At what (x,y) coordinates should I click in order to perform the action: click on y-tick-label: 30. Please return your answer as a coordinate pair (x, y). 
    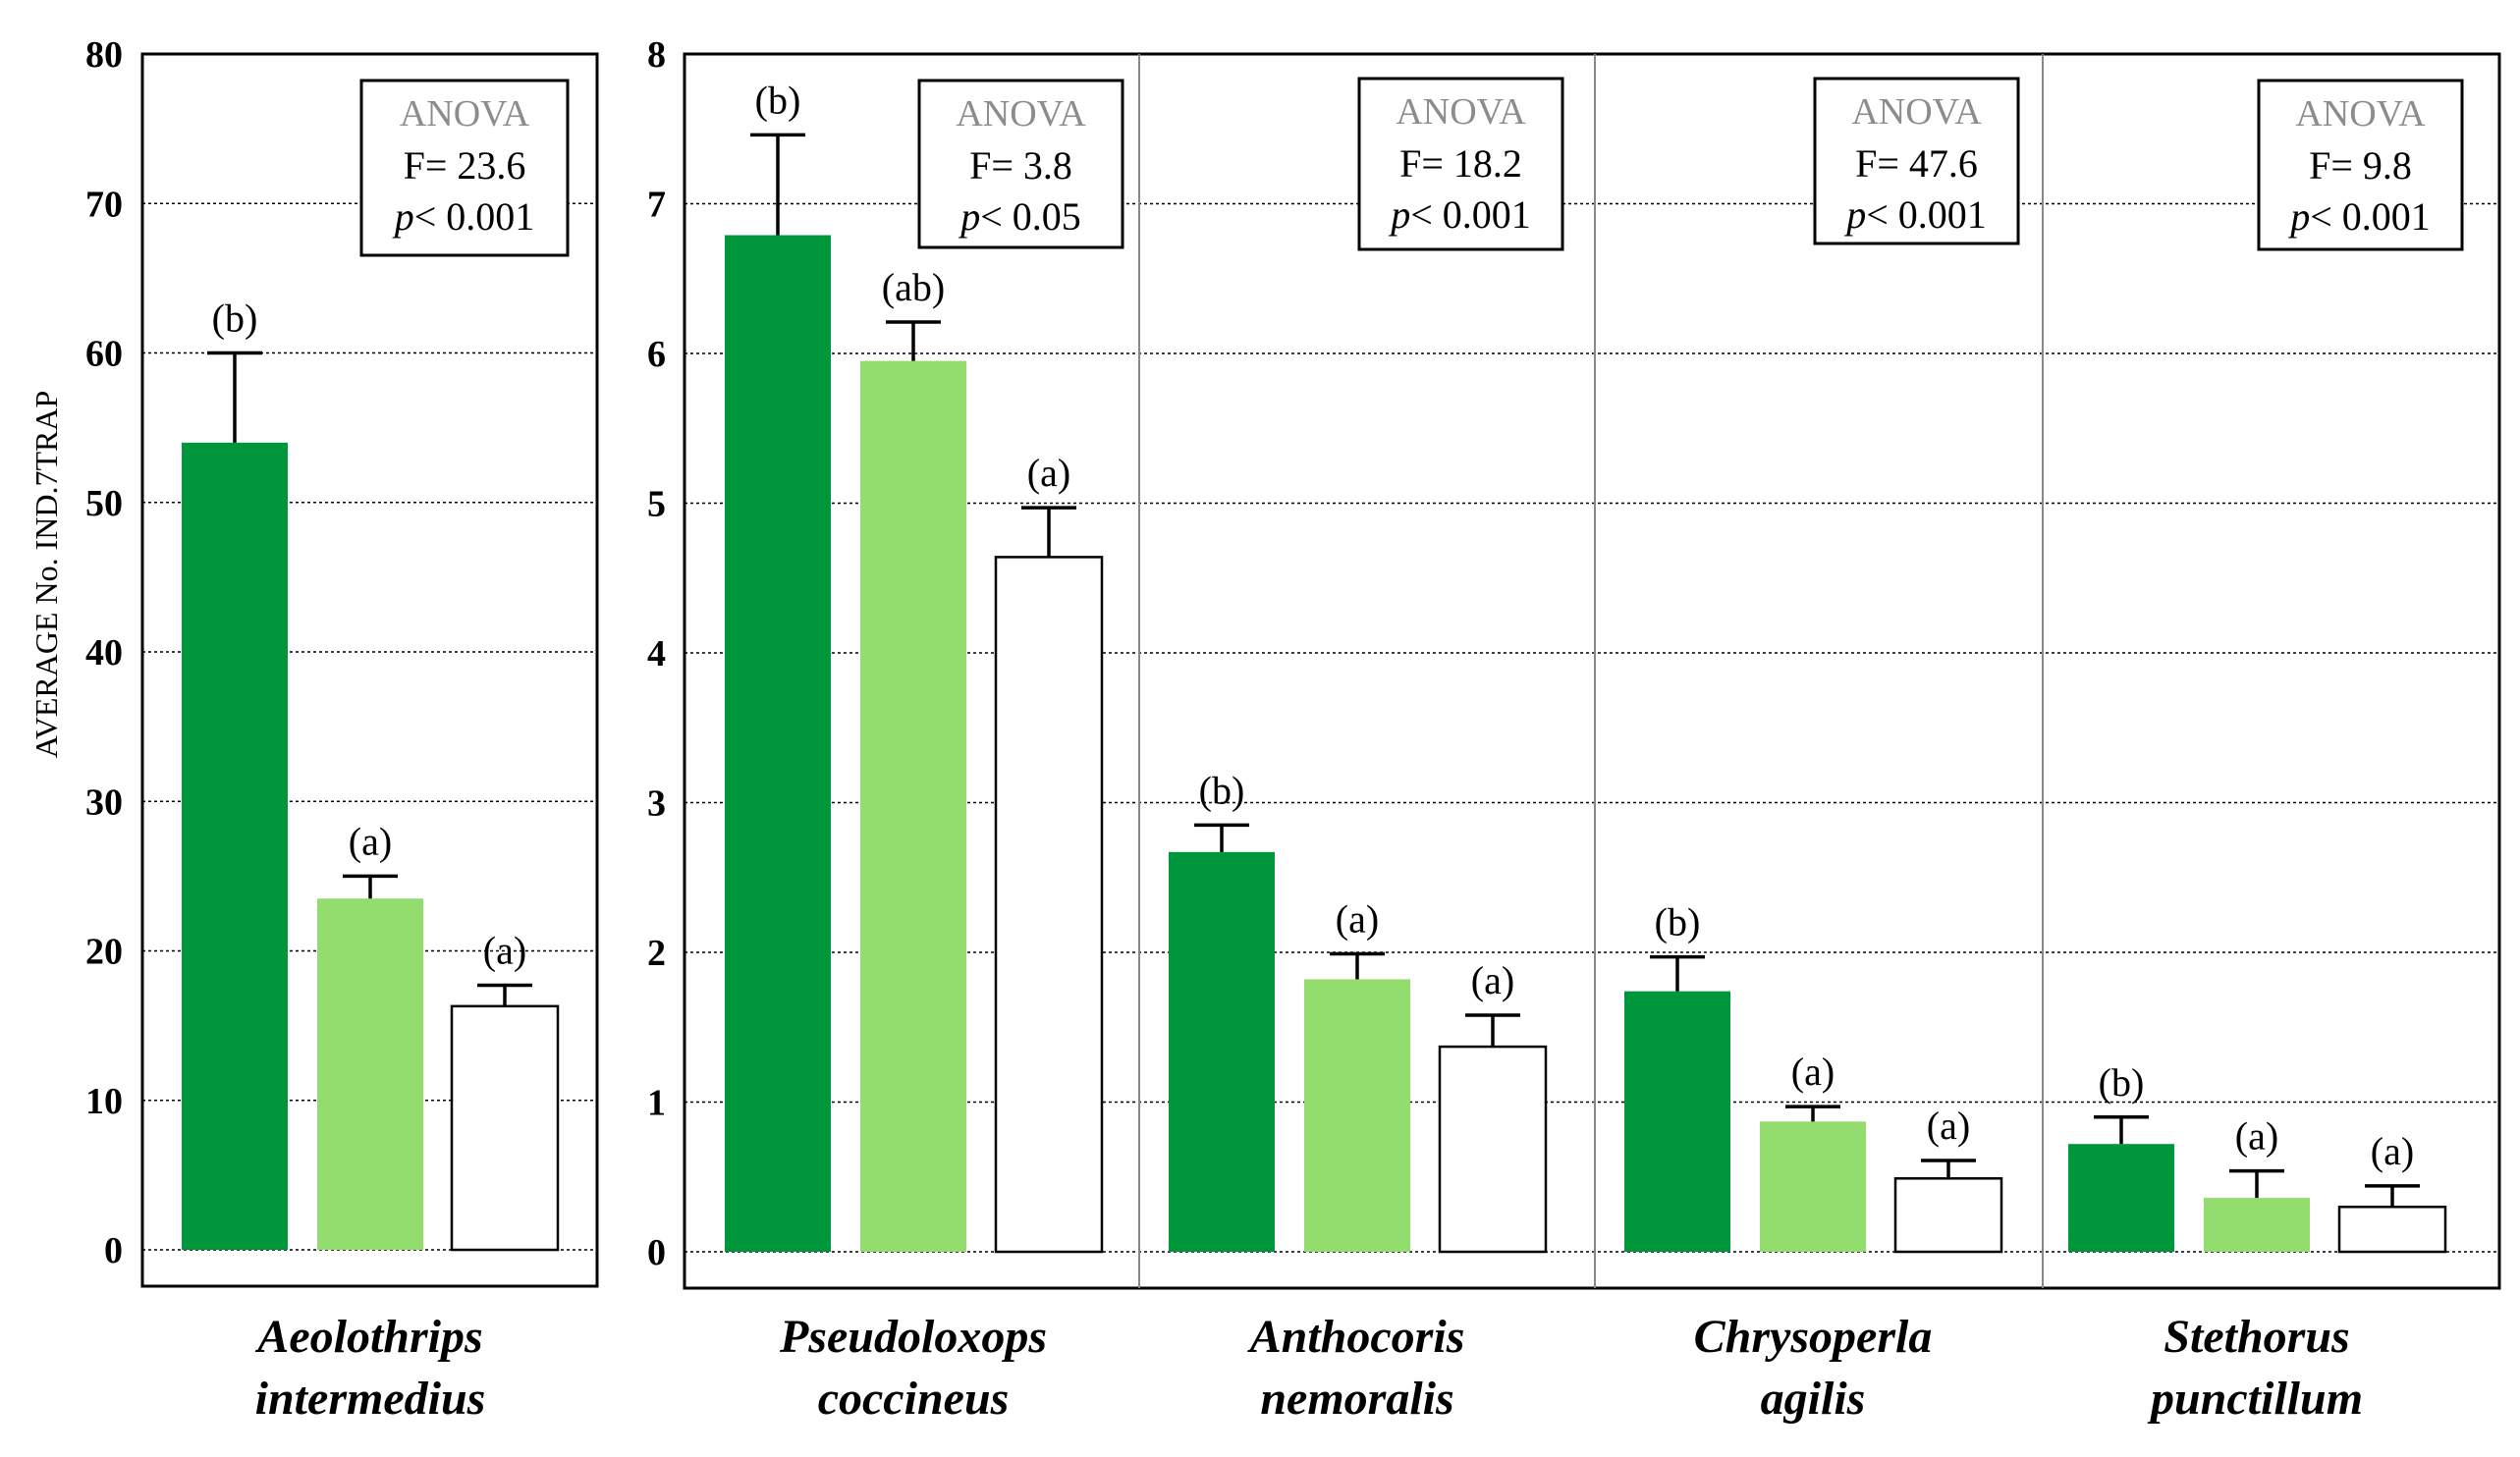
    Looking at the image, I should click on (104, 803).